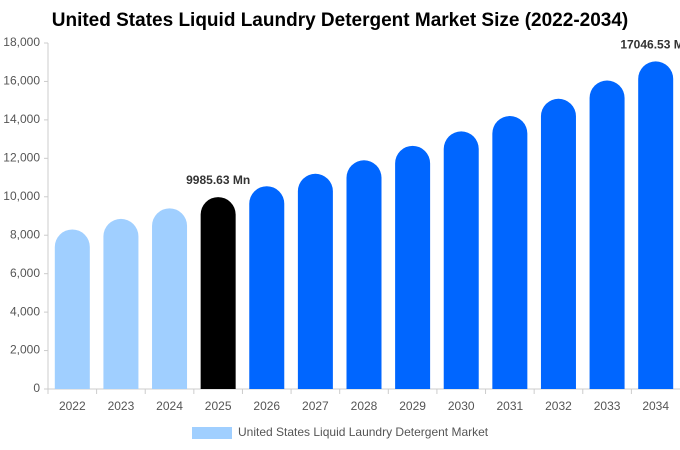 The width and height of the screenshot is (680, 450). Describe the element at coordinates (72, 406) in the screenshot. I see `x-tick-label: 2022` at that location.